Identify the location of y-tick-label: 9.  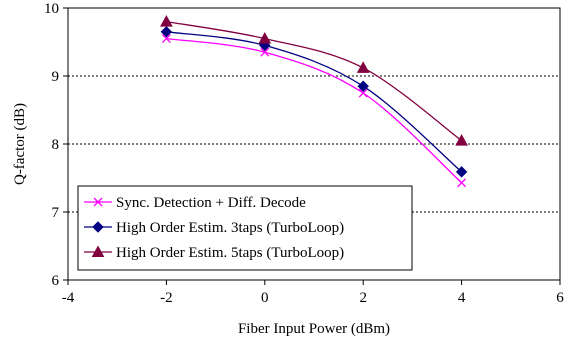
(56, 77).